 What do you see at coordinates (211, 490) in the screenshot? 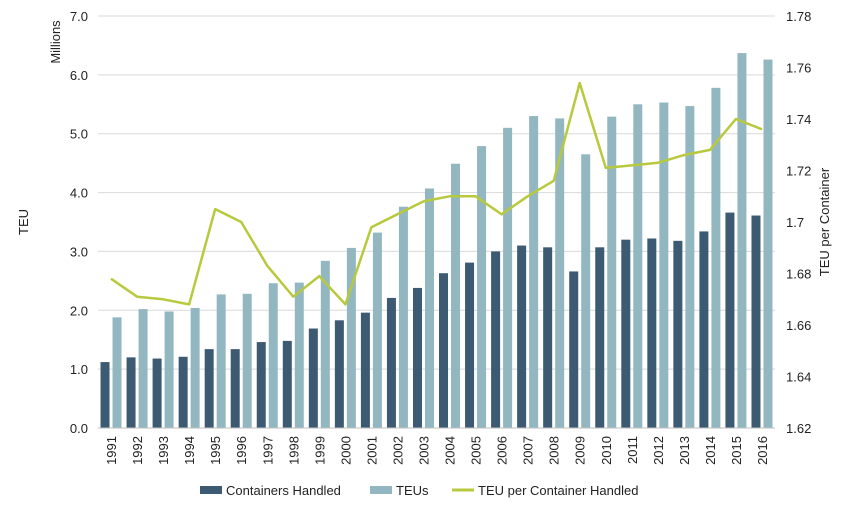
I see `legend-swatch-containers` at bounding box center [211, 490].